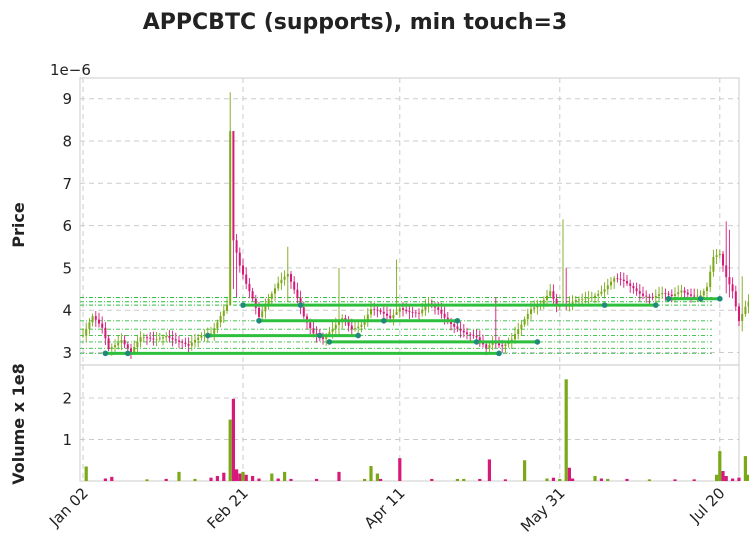 The image size is (749, 552). What do you see at coordinates (67, 353) in the screenshot?
I see `price-tick-label: 3` at bounding box center [67, 353].